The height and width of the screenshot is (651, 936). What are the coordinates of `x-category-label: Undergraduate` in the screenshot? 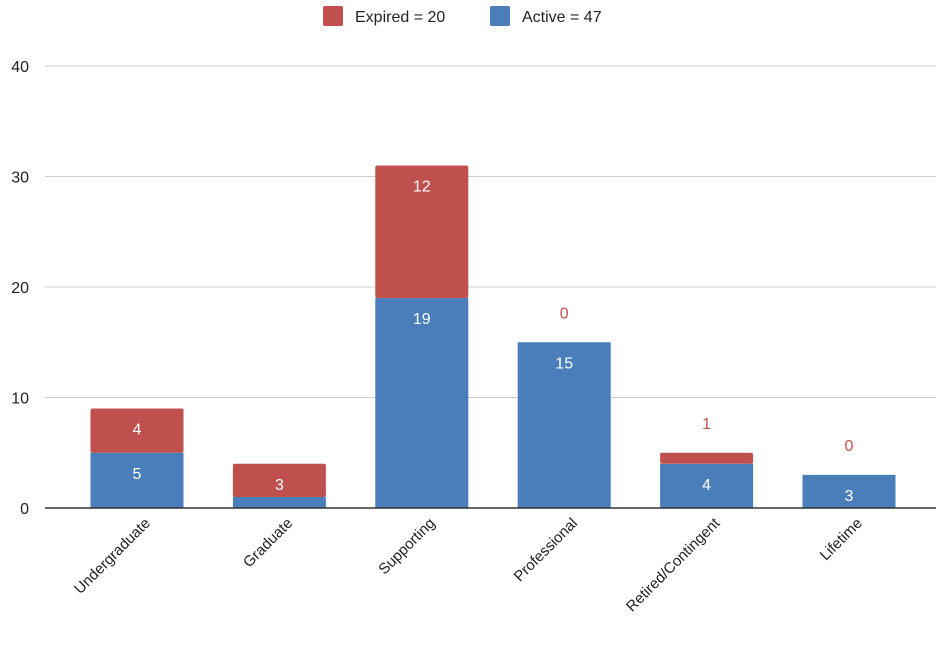 It's located at (112, 556).